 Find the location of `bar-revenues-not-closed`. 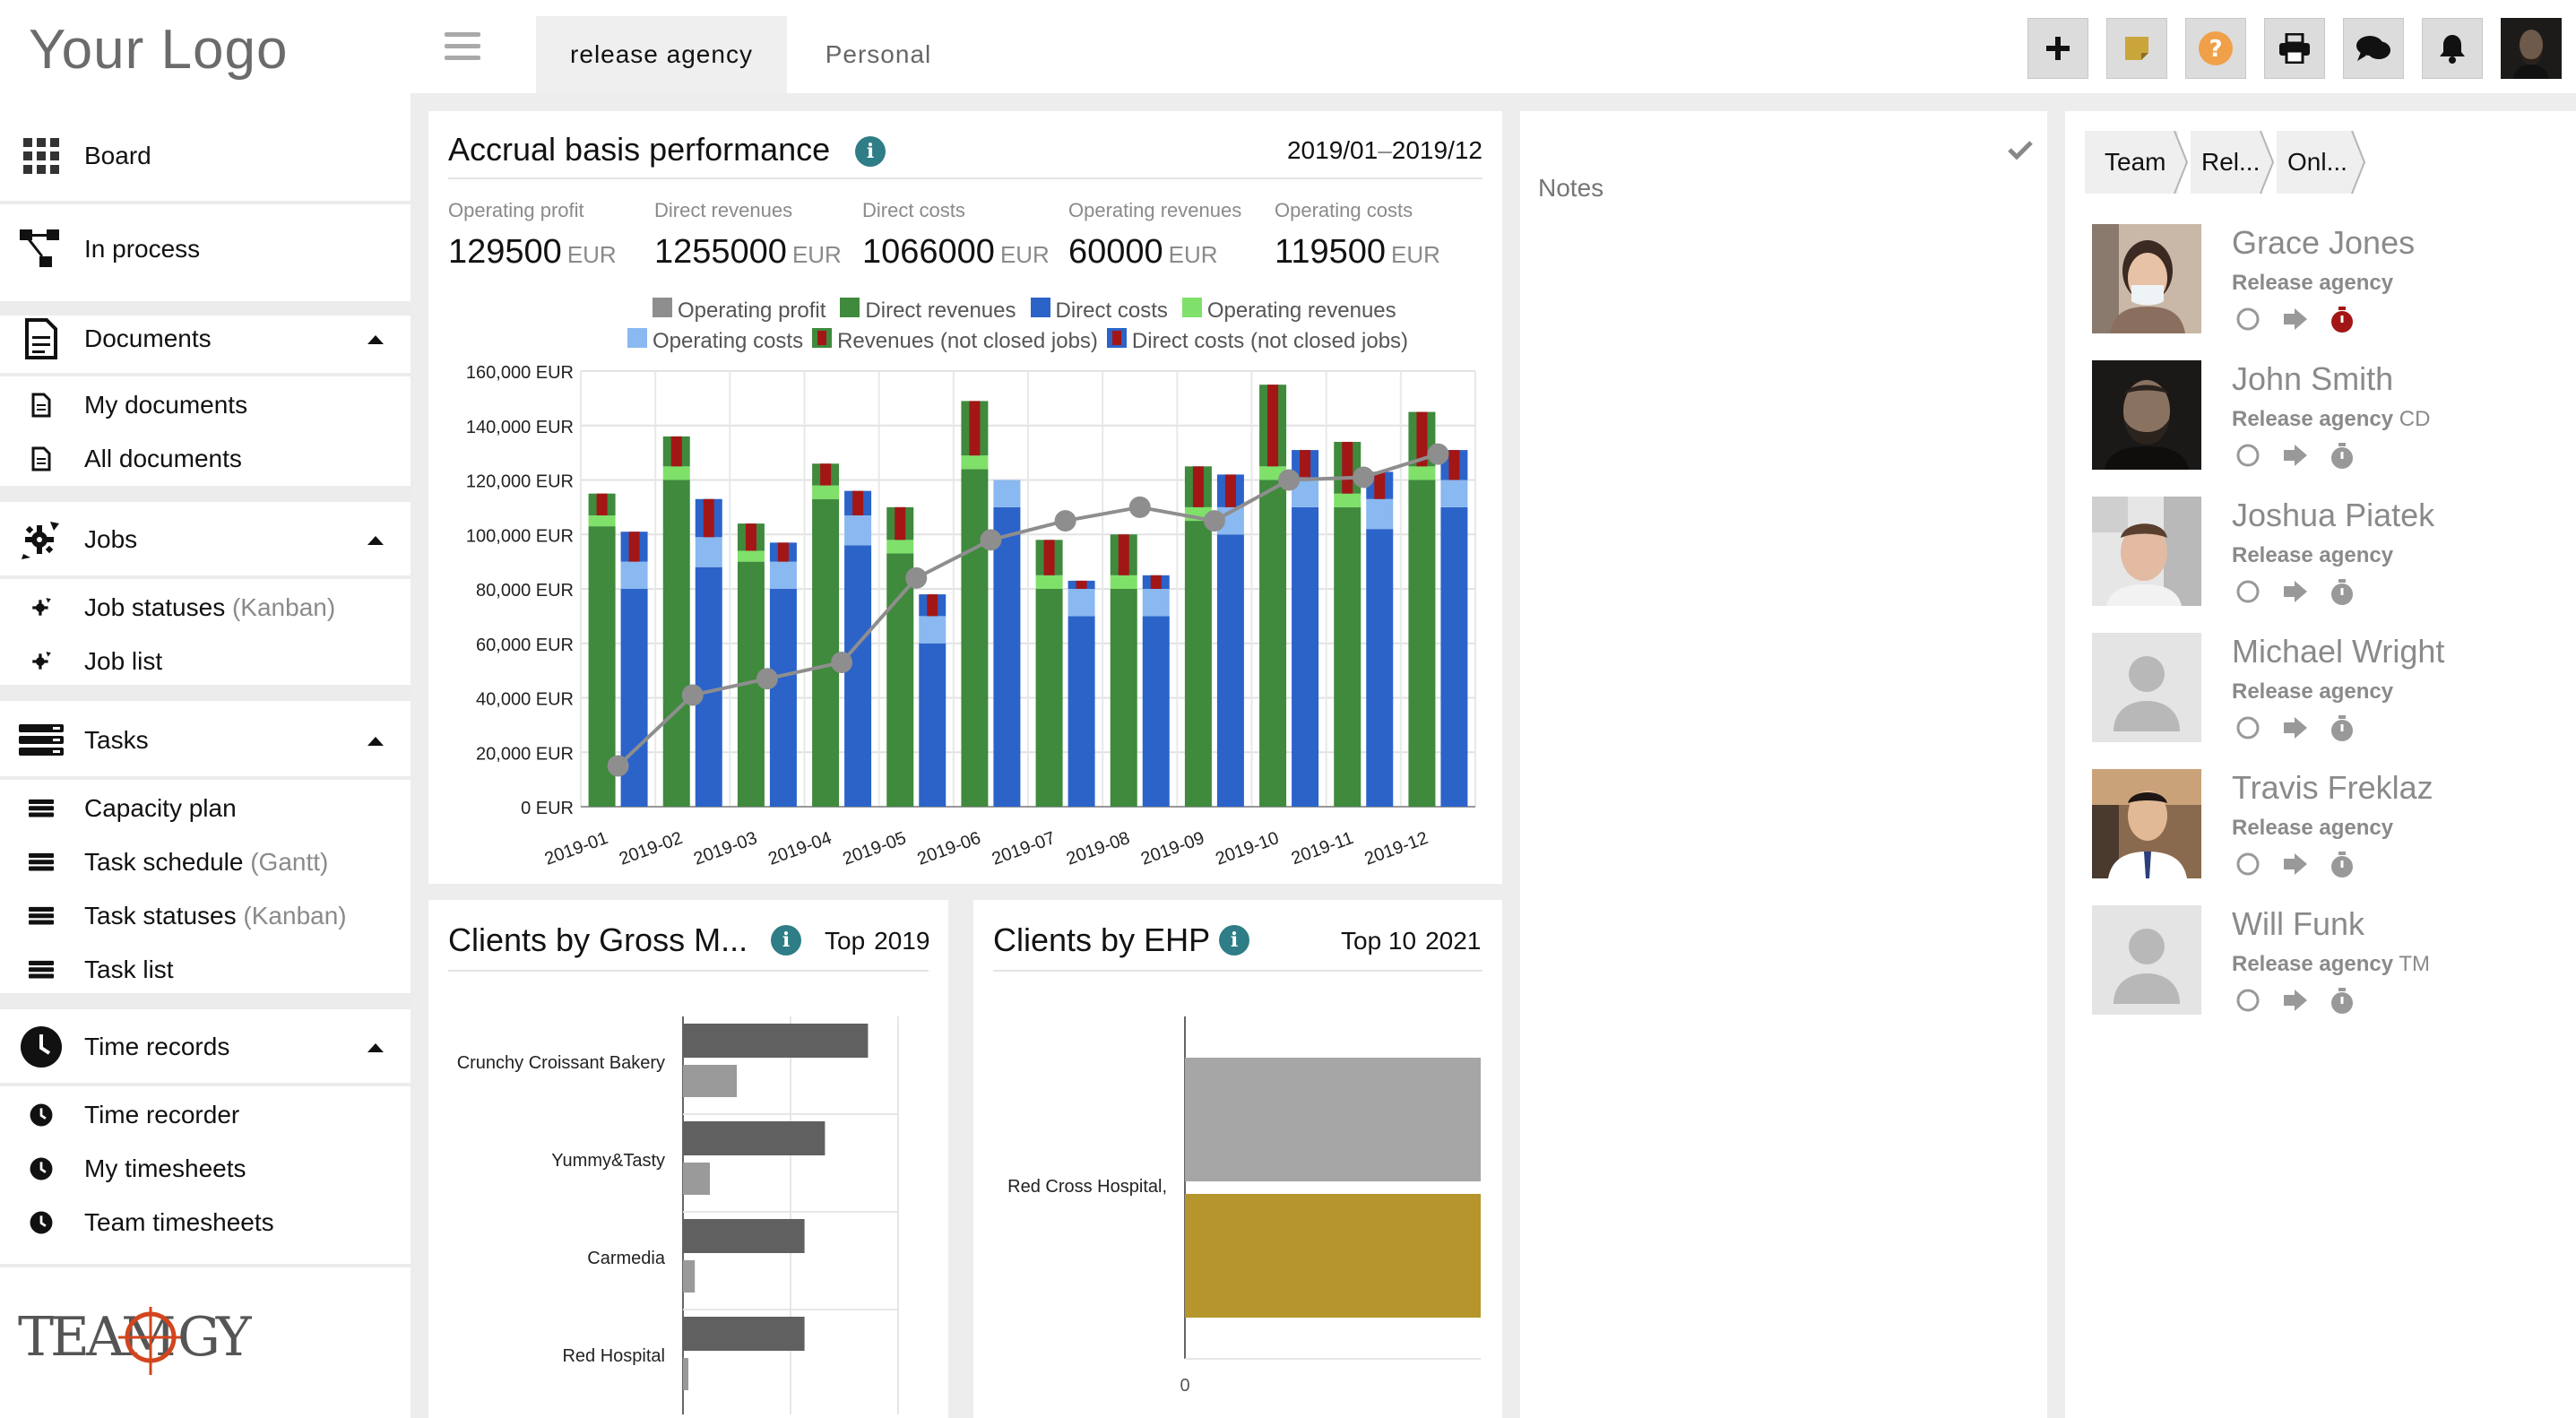

bar-revenues-not-closed is located at coordinates (1049, 557).